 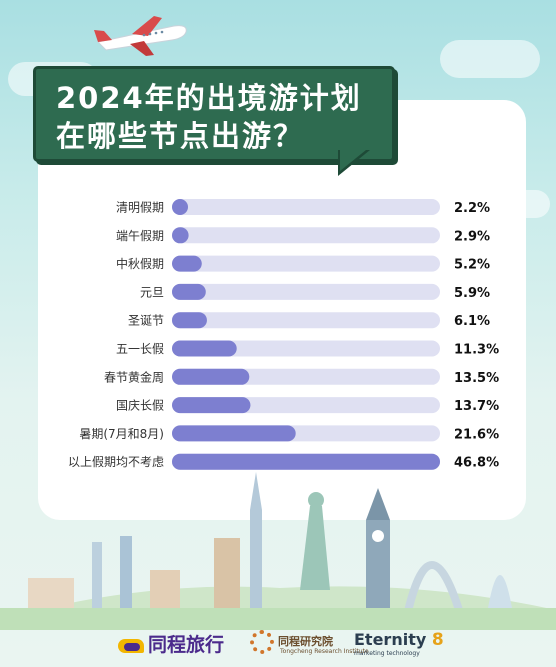 I want to click on value-label: 21.6%, so click(x=476, y=434).